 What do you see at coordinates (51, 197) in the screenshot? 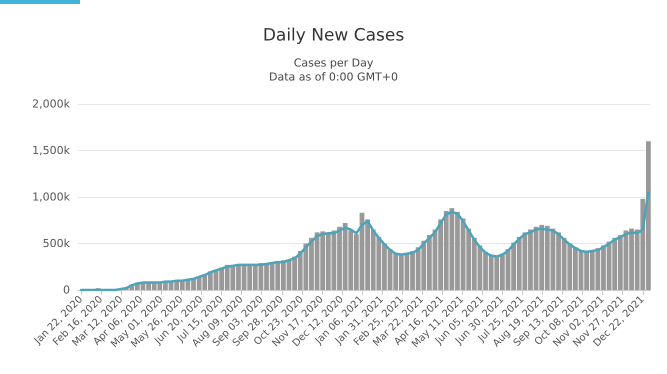
I see `y-tick-label: 1,000k` at bounding box center [51, 197].